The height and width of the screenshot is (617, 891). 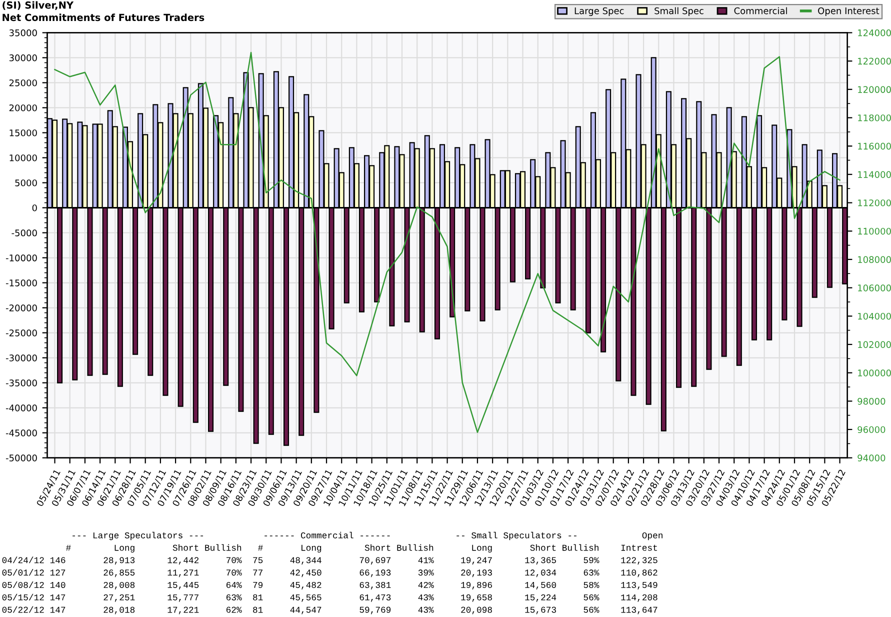 I want to click on y2-tick-label: 96000, so click(x=872, y=430).